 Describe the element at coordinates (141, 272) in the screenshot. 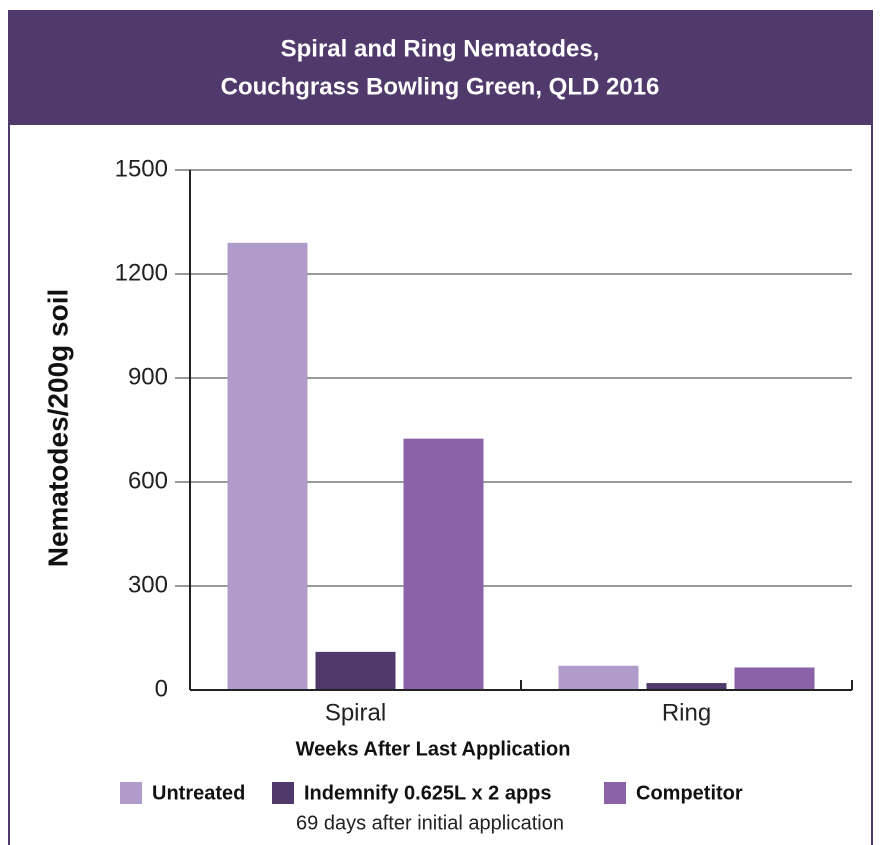

I see `y-tick-label: 1200` at that location.